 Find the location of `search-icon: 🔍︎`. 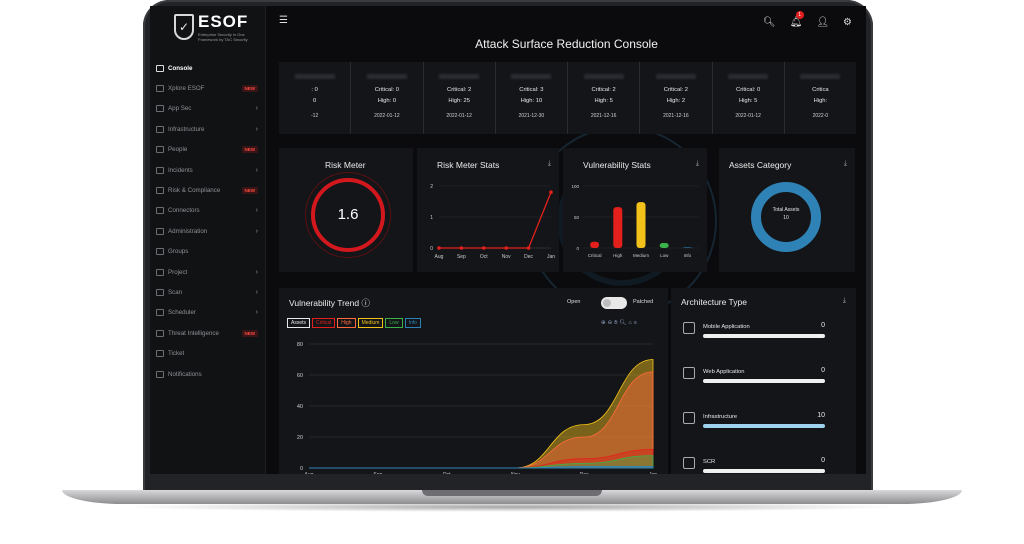

search-icon: 🔍︎ is located at coordinates (769, 22).